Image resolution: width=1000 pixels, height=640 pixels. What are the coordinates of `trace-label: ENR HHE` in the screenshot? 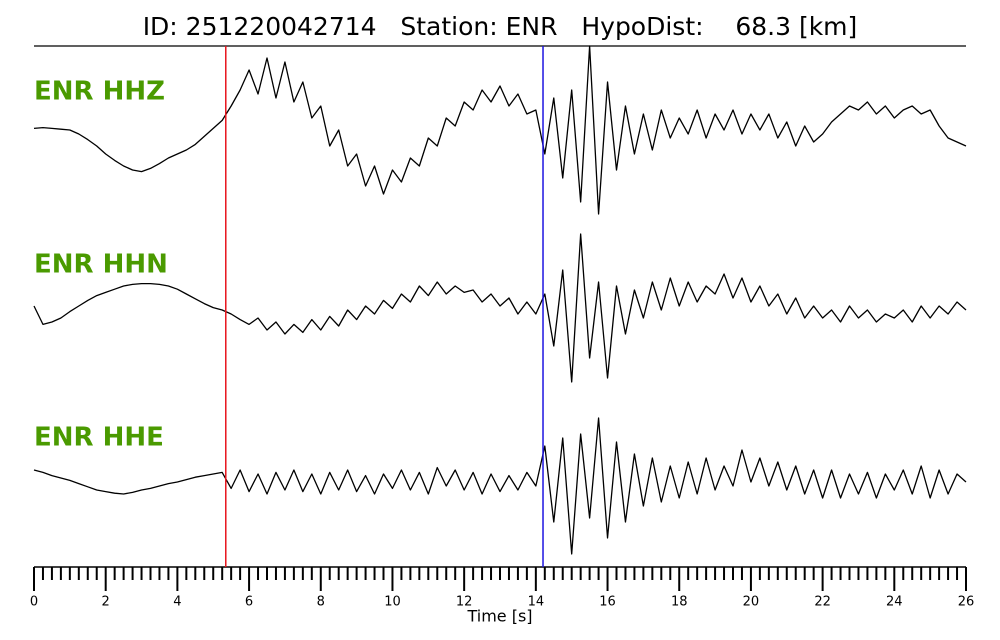 It's located at (99, 438).